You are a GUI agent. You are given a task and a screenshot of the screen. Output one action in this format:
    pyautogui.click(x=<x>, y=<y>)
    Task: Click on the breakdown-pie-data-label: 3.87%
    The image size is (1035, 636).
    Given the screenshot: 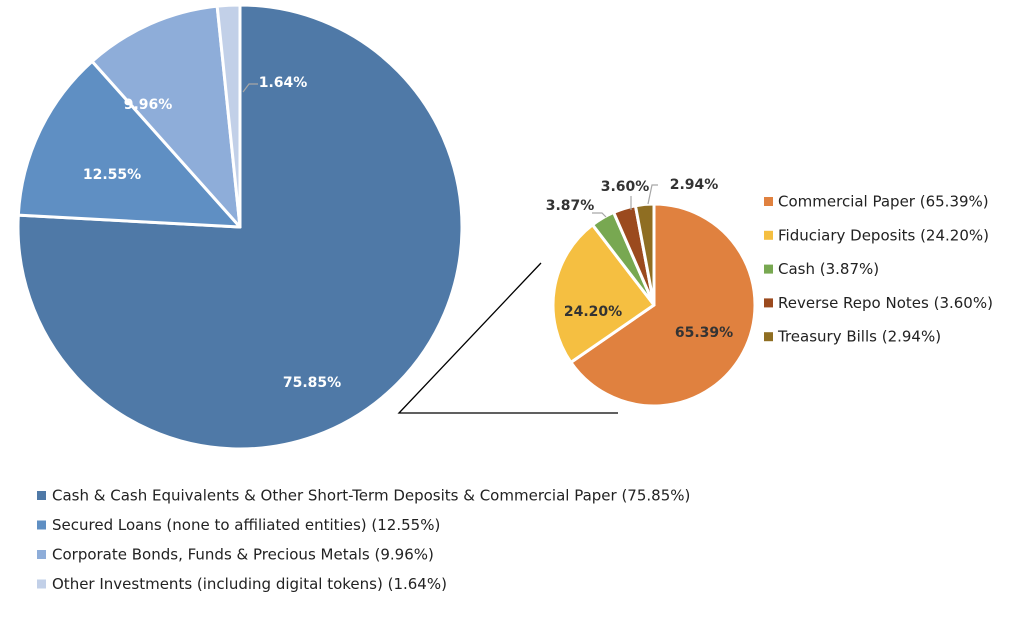 What is the action you would take?
    pyautogui.click(x=570, y=206)
    